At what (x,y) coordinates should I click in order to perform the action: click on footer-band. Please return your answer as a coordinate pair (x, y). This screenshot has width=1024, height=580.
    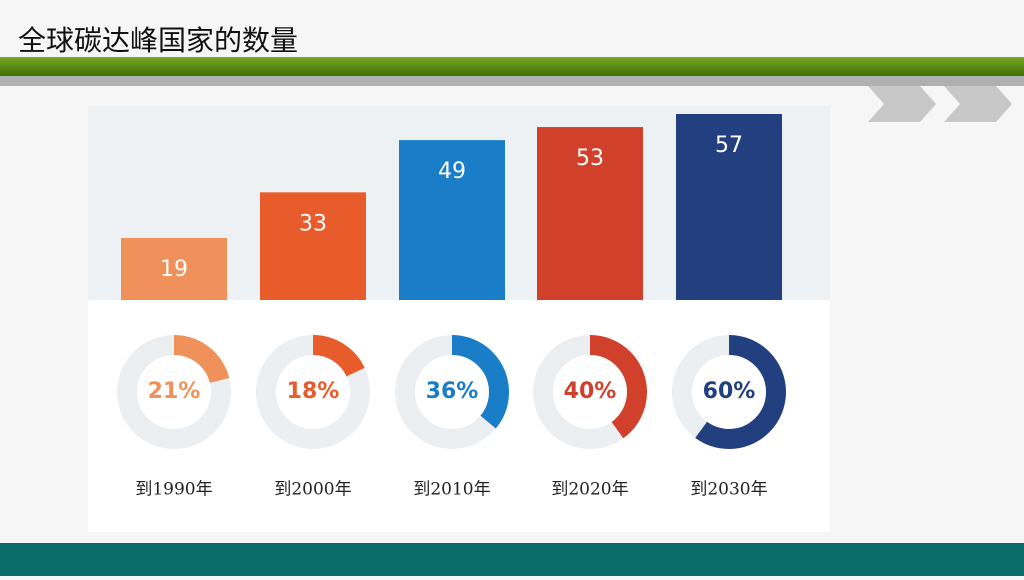
    Looking at the image, I should click on (512, 559).